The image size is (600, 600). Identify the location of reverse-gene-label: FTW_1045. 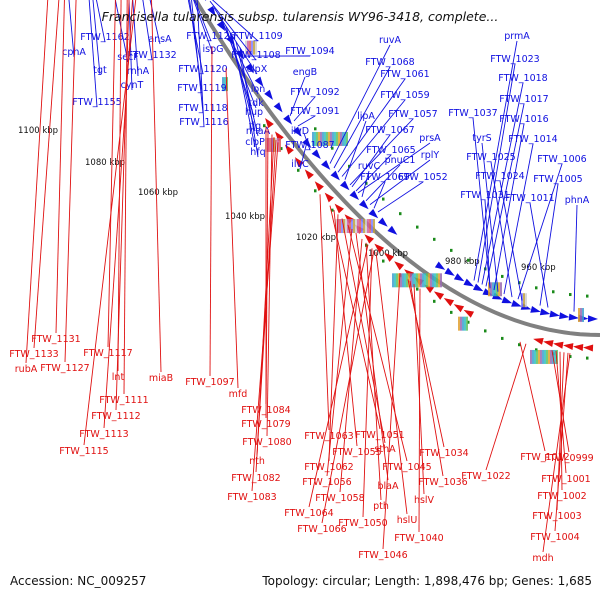
(406, 467).